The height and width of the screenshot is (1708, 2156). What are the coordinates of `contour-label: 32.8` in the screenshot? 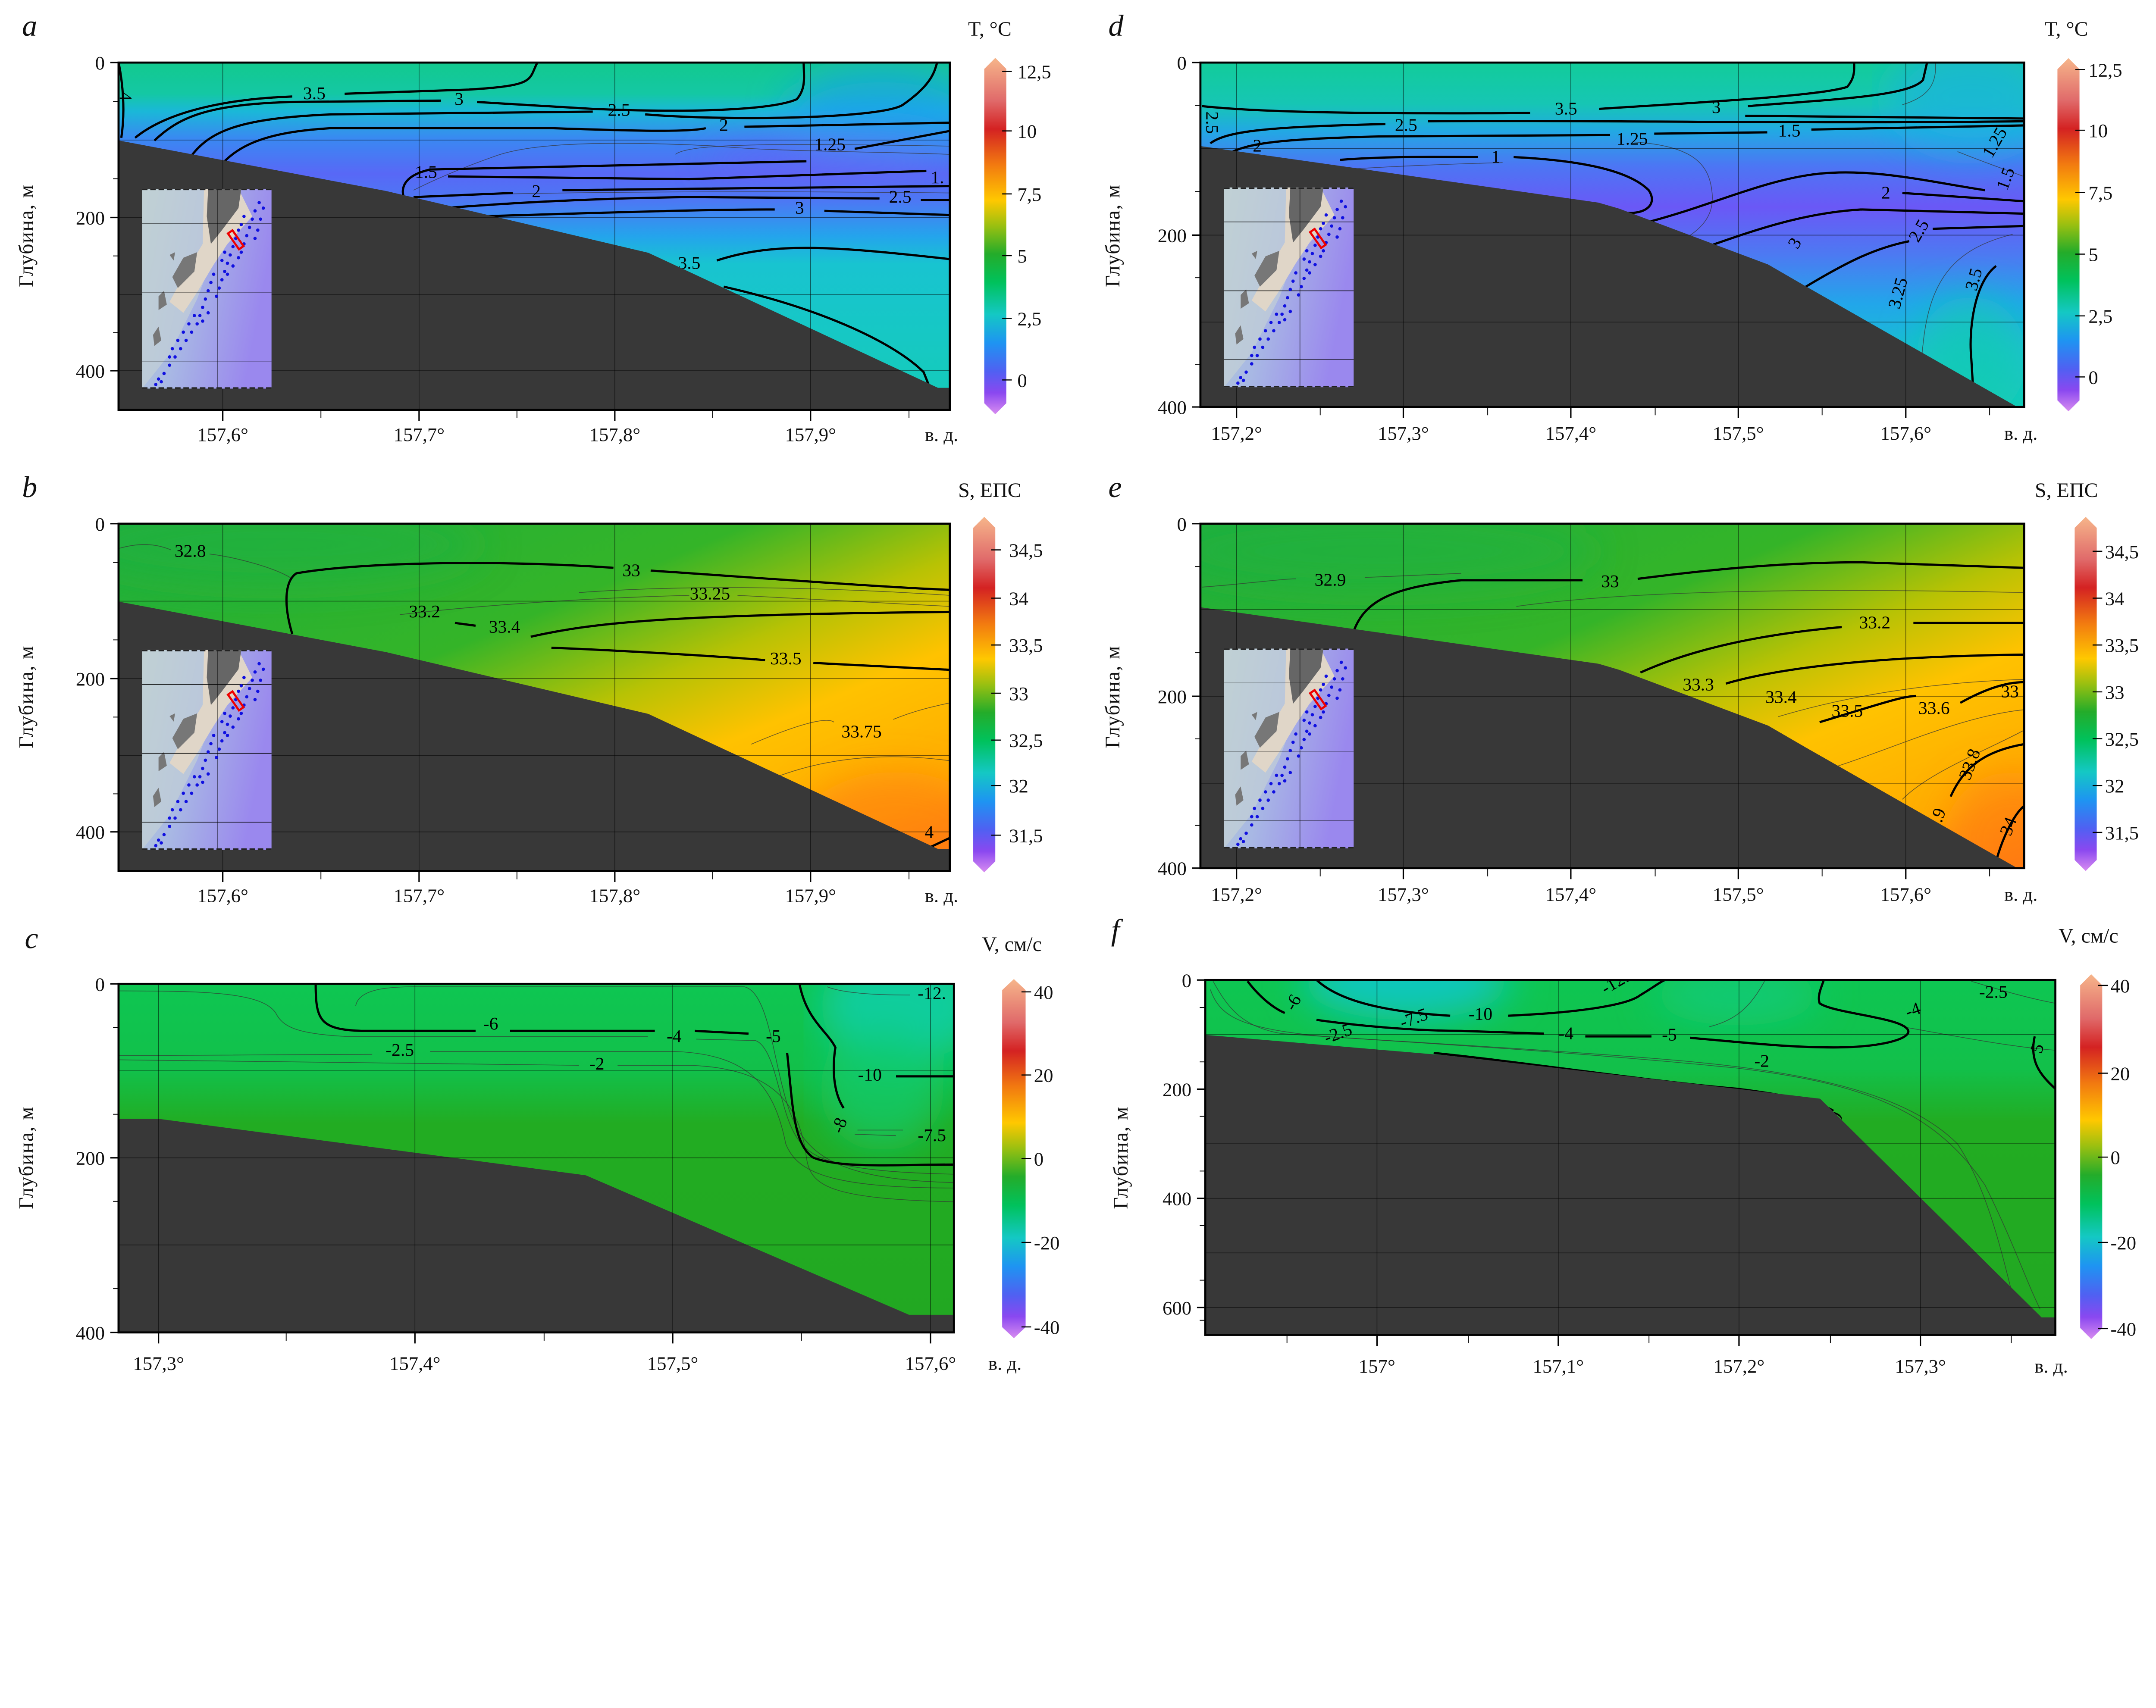 It's located at (190, 551).